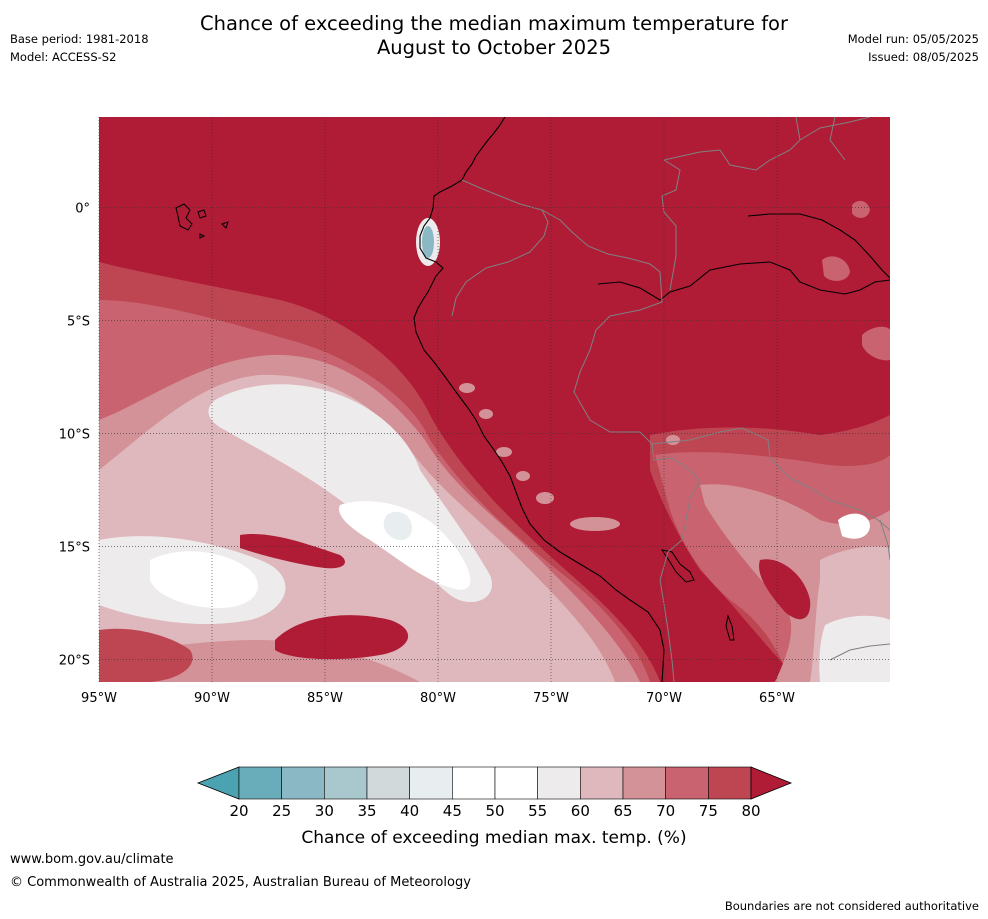  What do you see at coordinates (409, 811) in the screenshot?
I see `colorbar-tick-label: 40` at bounding box center [409, 811].